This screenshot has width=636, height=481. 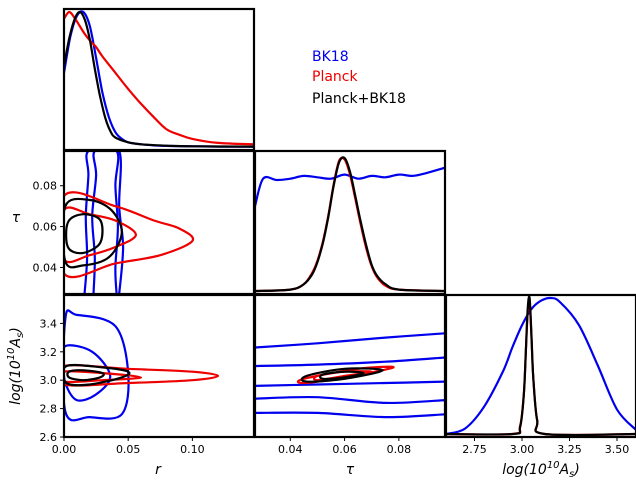 I want to click on y-tick-label-tau: 0.08, so click(x=45, y=186).